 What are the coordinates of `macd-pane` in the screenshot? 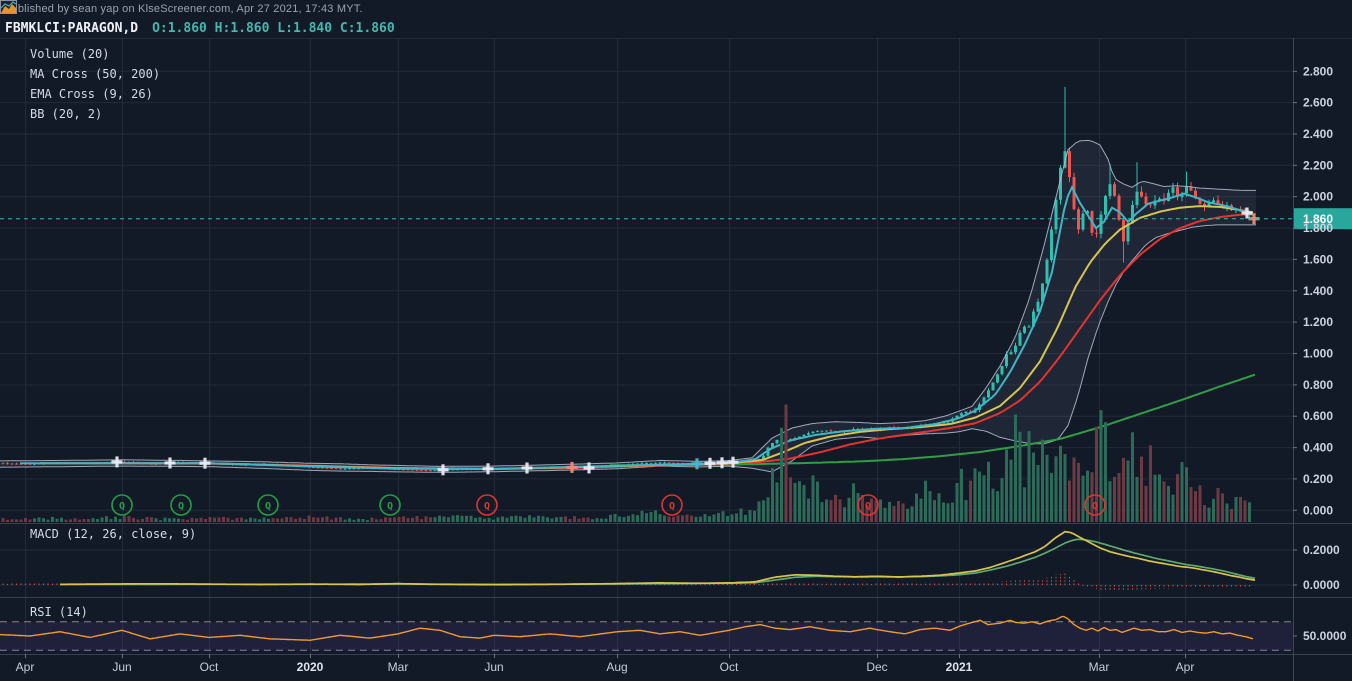 It's located at (658, 558).